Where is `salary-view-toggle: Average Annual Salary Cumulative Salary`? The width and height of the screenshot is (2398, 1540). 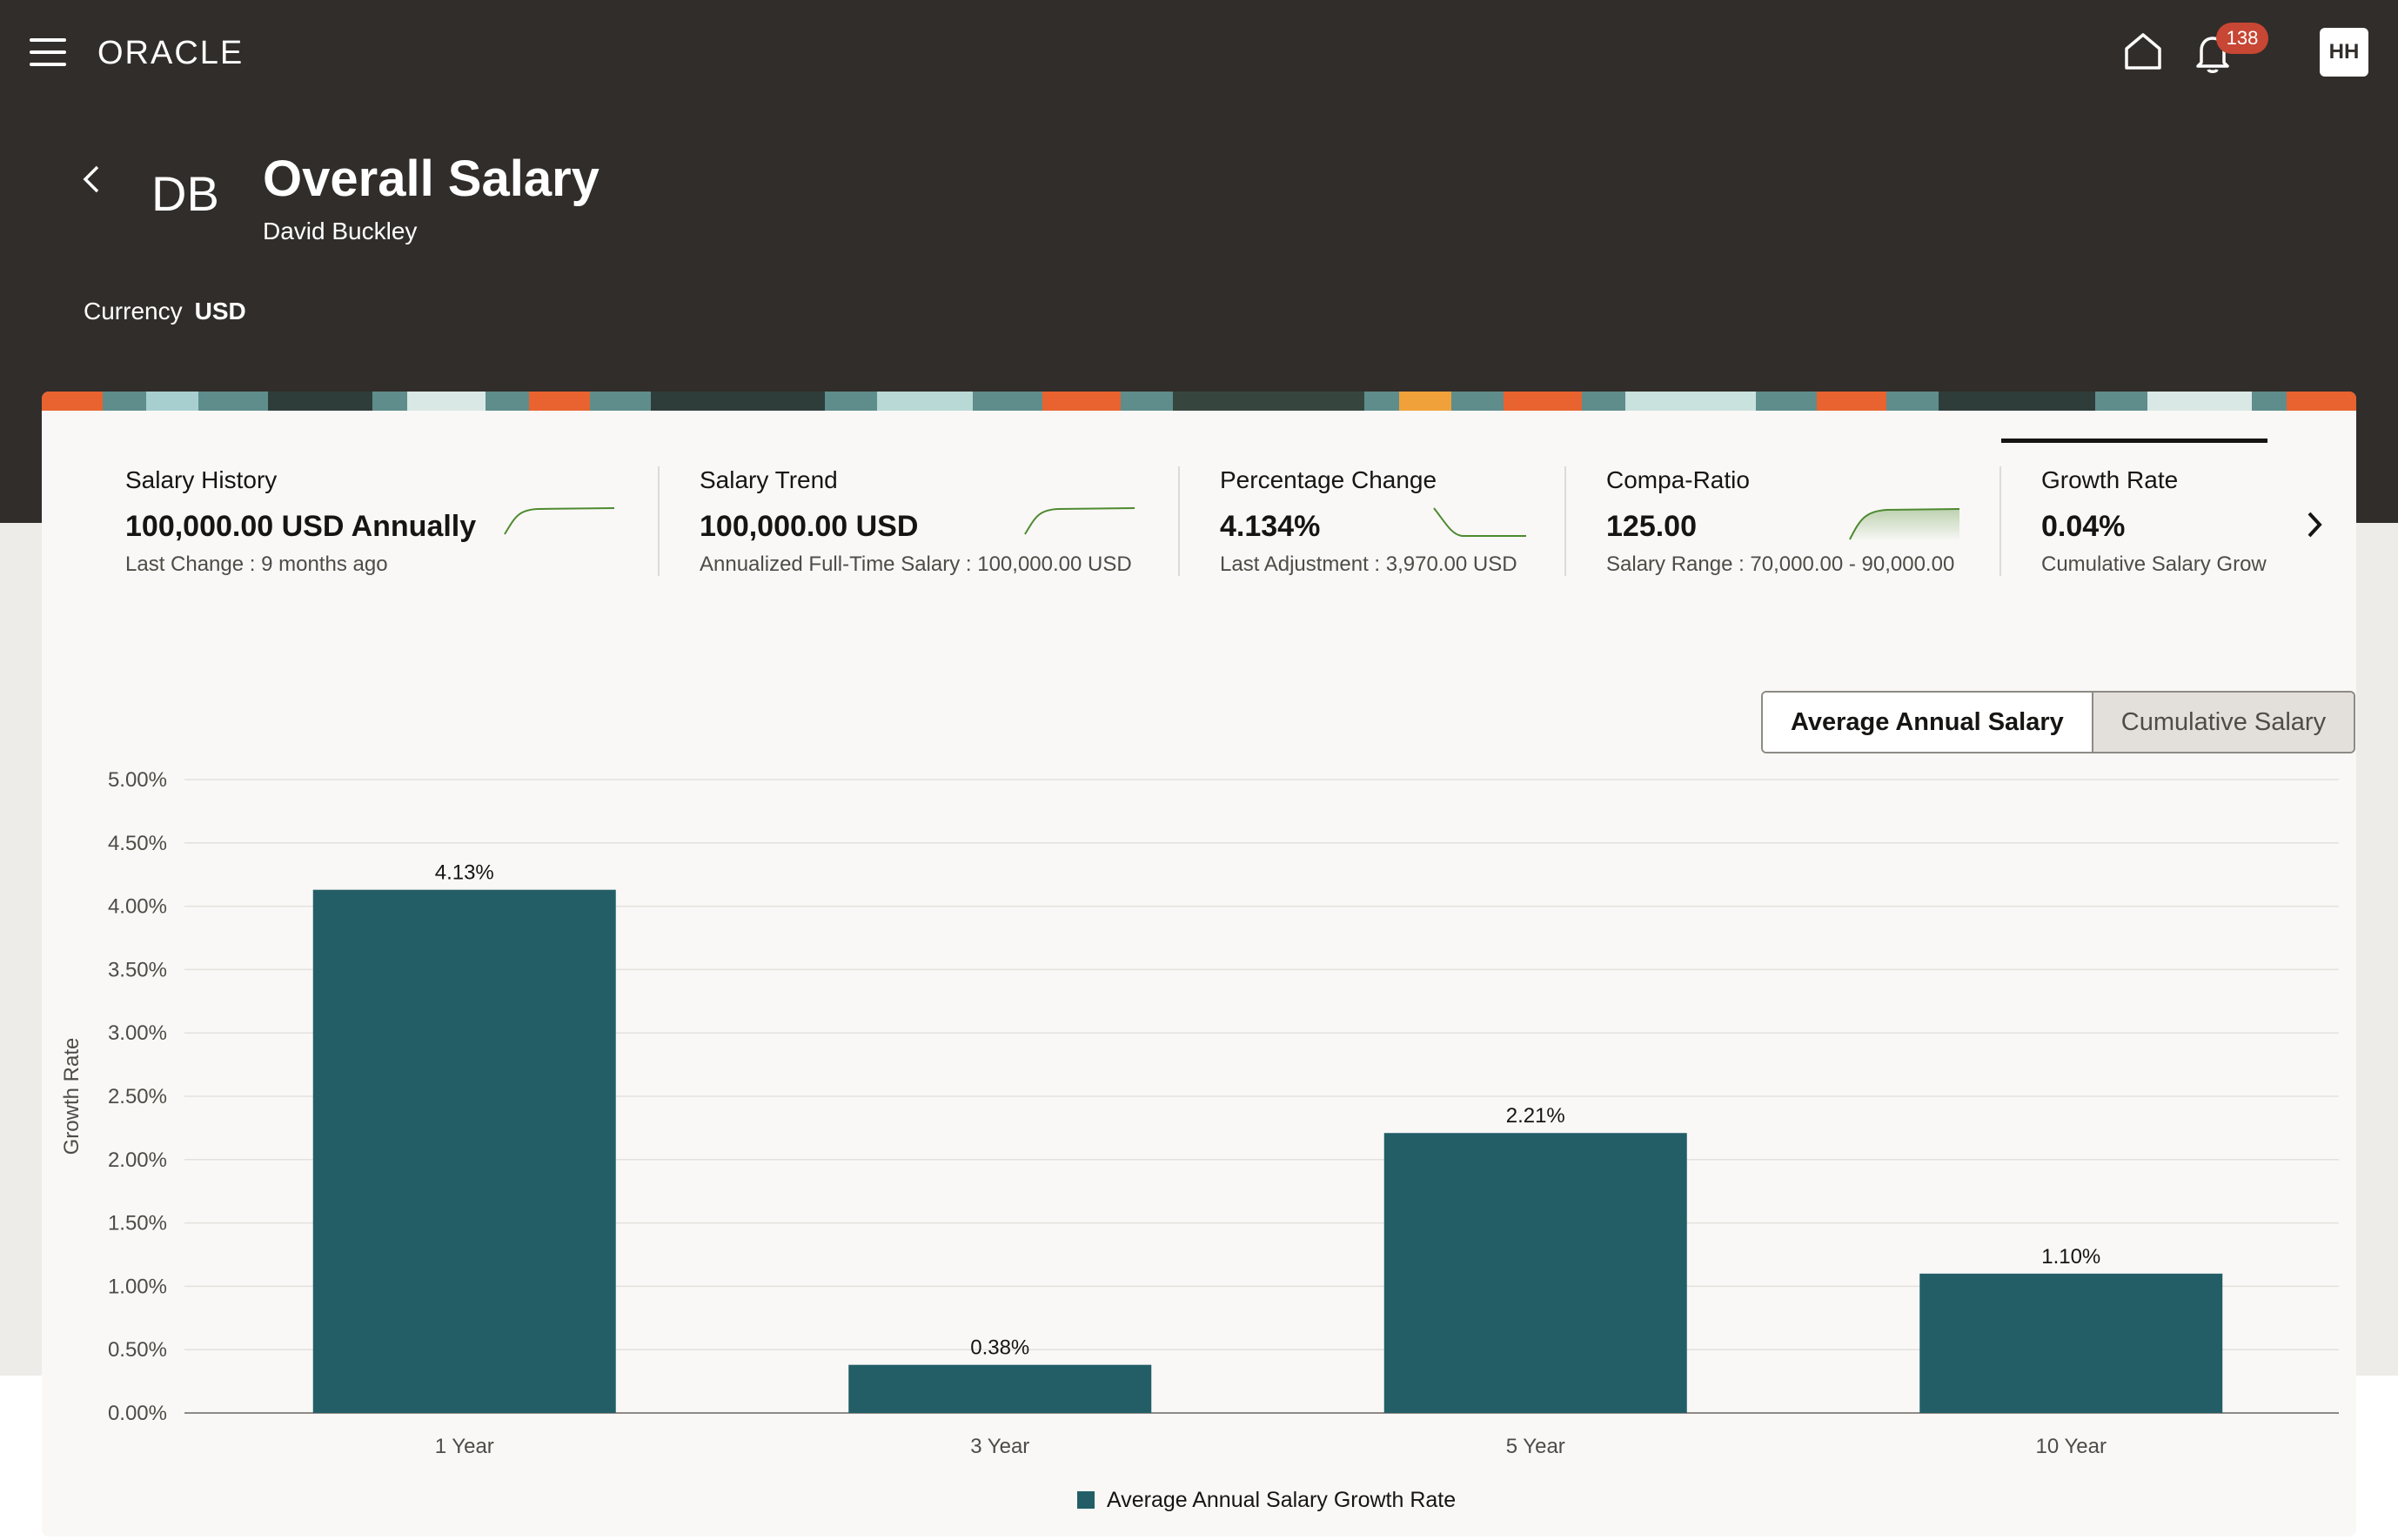
salary-view-toggle: Average Annual Salary Cumulative Salary is located at coordinates (2058, 722).